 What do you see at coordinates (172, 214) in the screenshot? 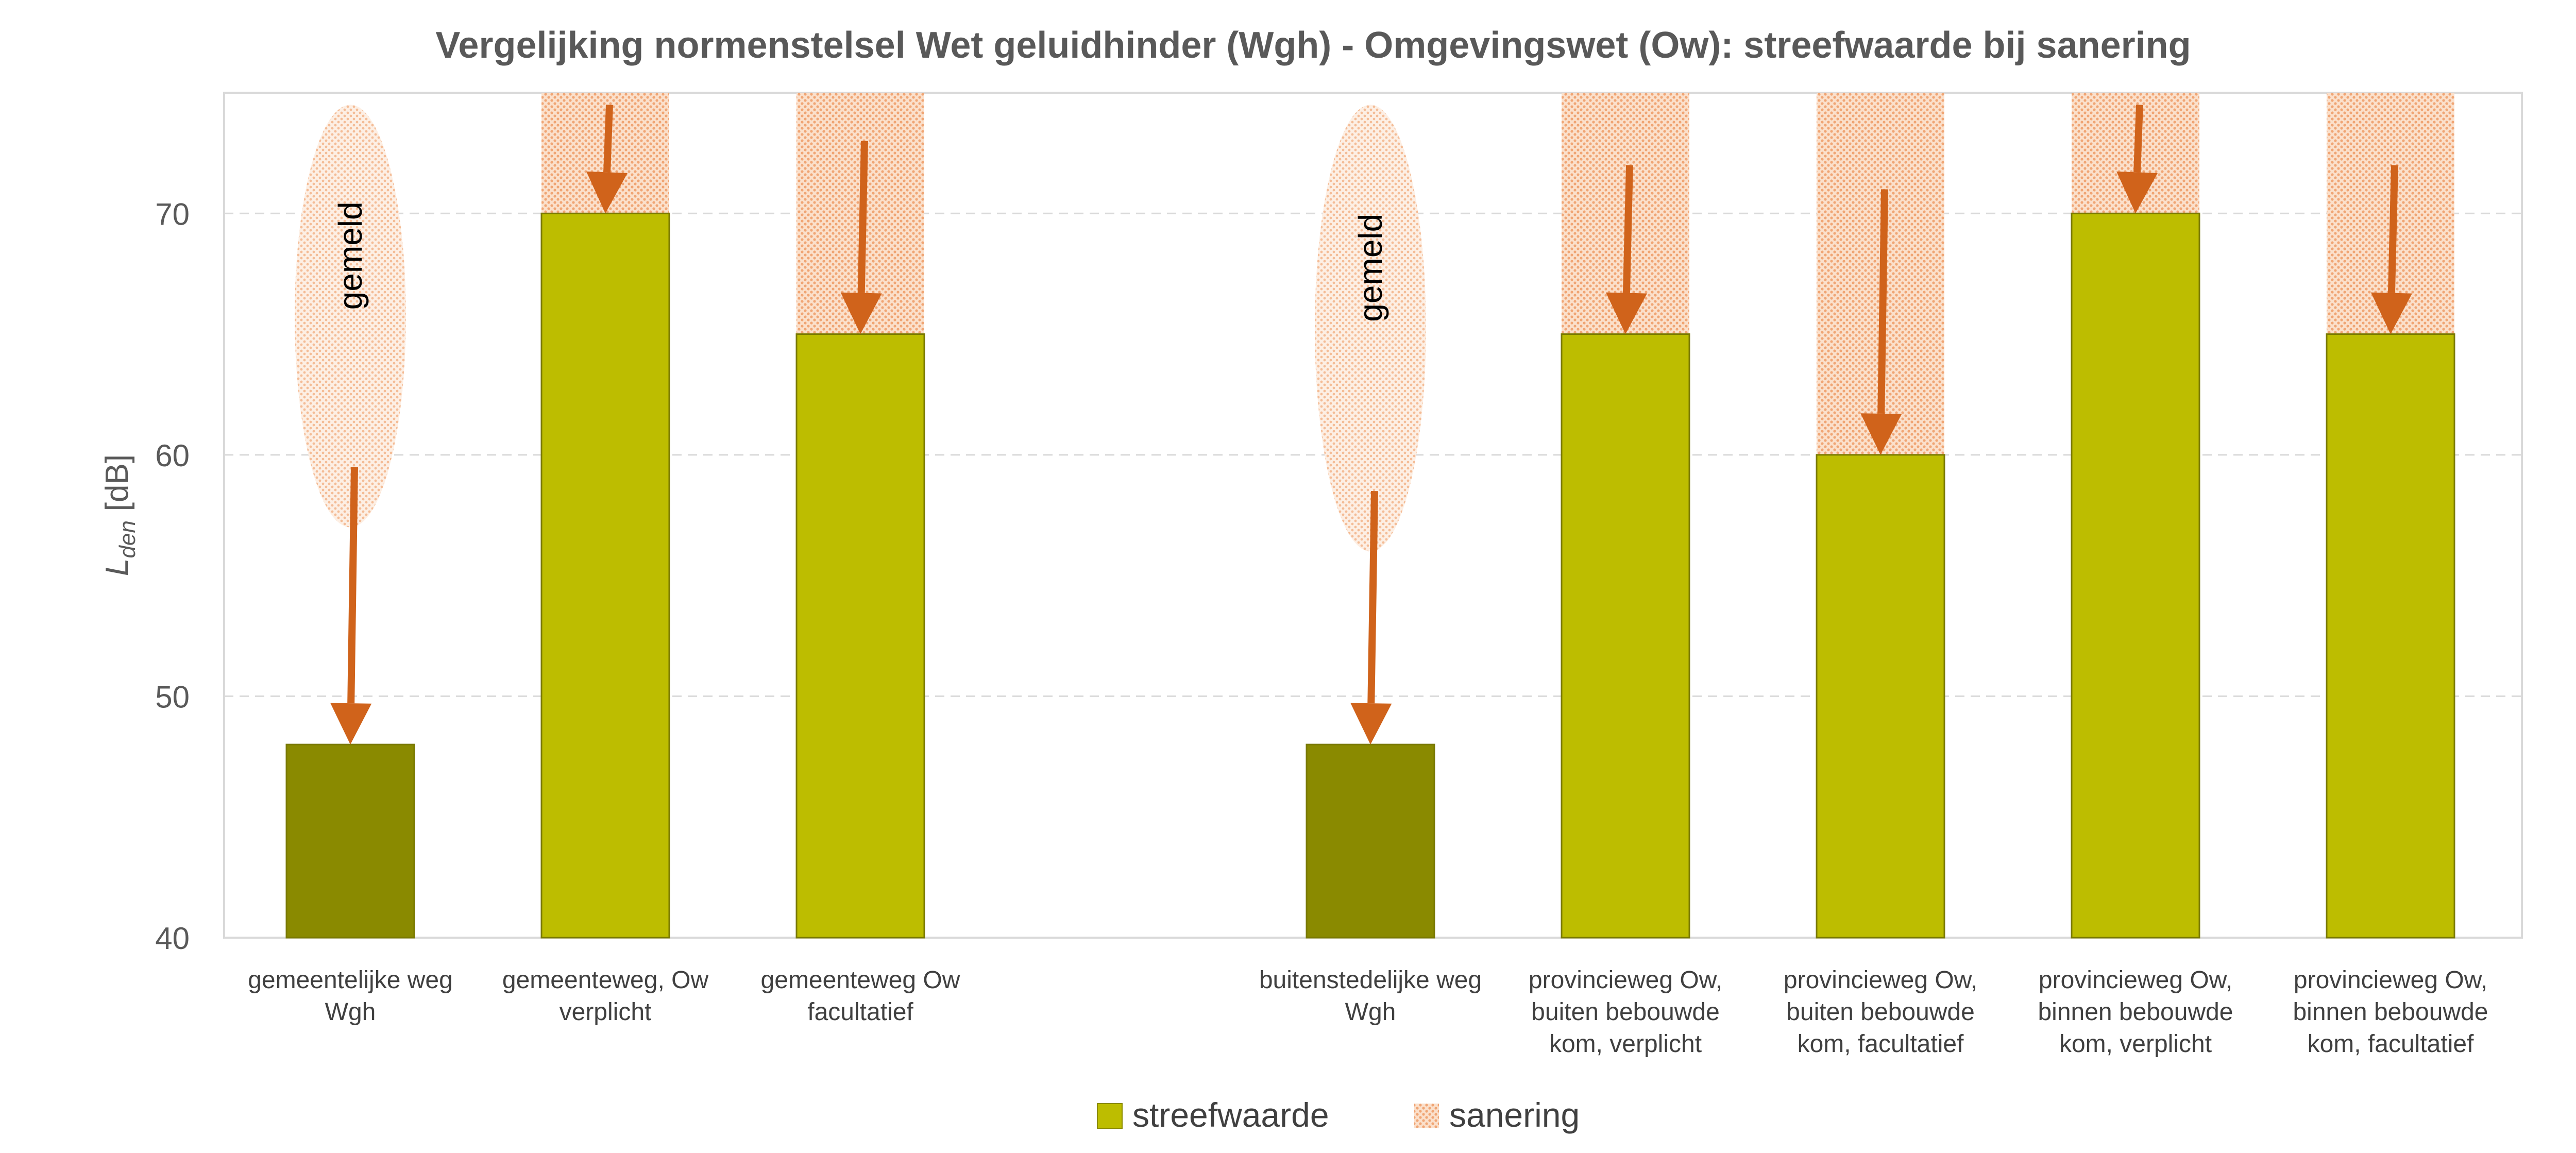
I see `y-tick-label: 70` at bounding box center [172, 214].